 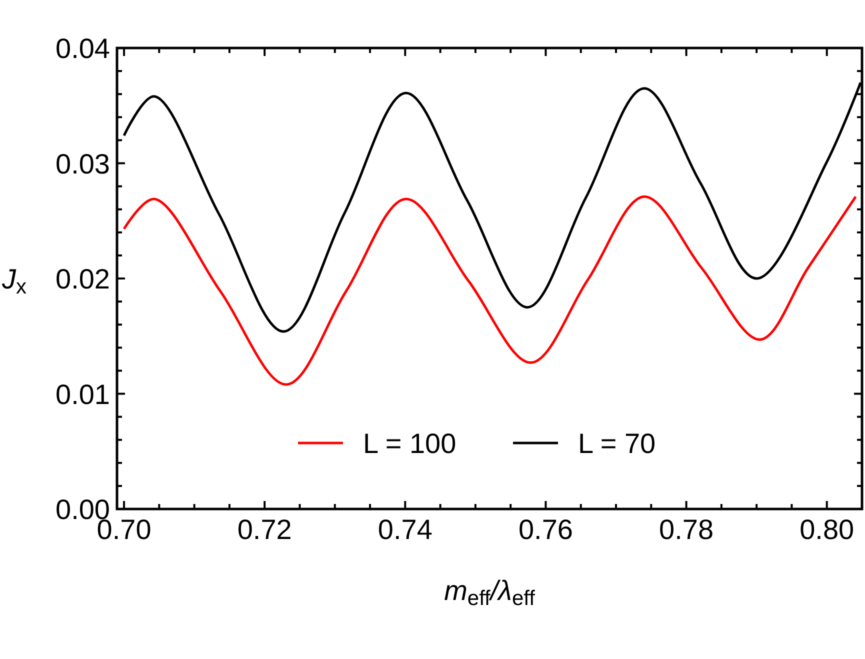 What do you see at coordinates (83, 164) in the screenshot?
I see `y-tick-label: 0.03` at bounding box center [83, 164].